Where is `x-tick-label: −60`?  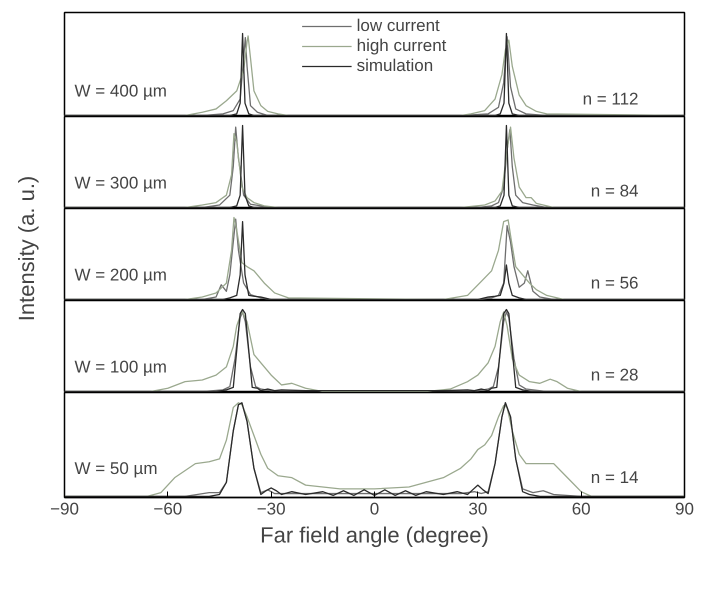
x-tick-label: −60 is located at coordinates (167, 509).